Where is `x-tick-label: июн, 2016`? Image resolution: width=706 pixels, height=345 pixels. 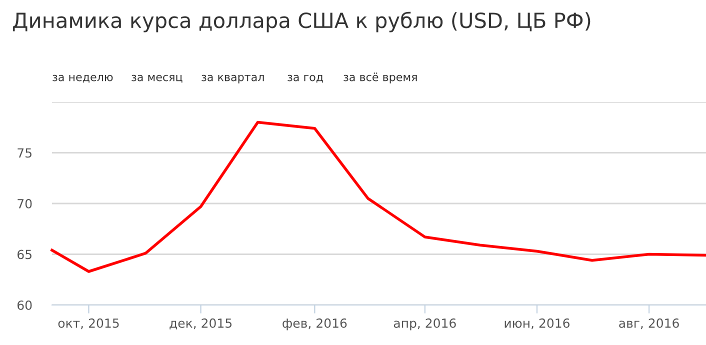 x-tick-label: июн, 2016 is located at coordinates (537, 324).